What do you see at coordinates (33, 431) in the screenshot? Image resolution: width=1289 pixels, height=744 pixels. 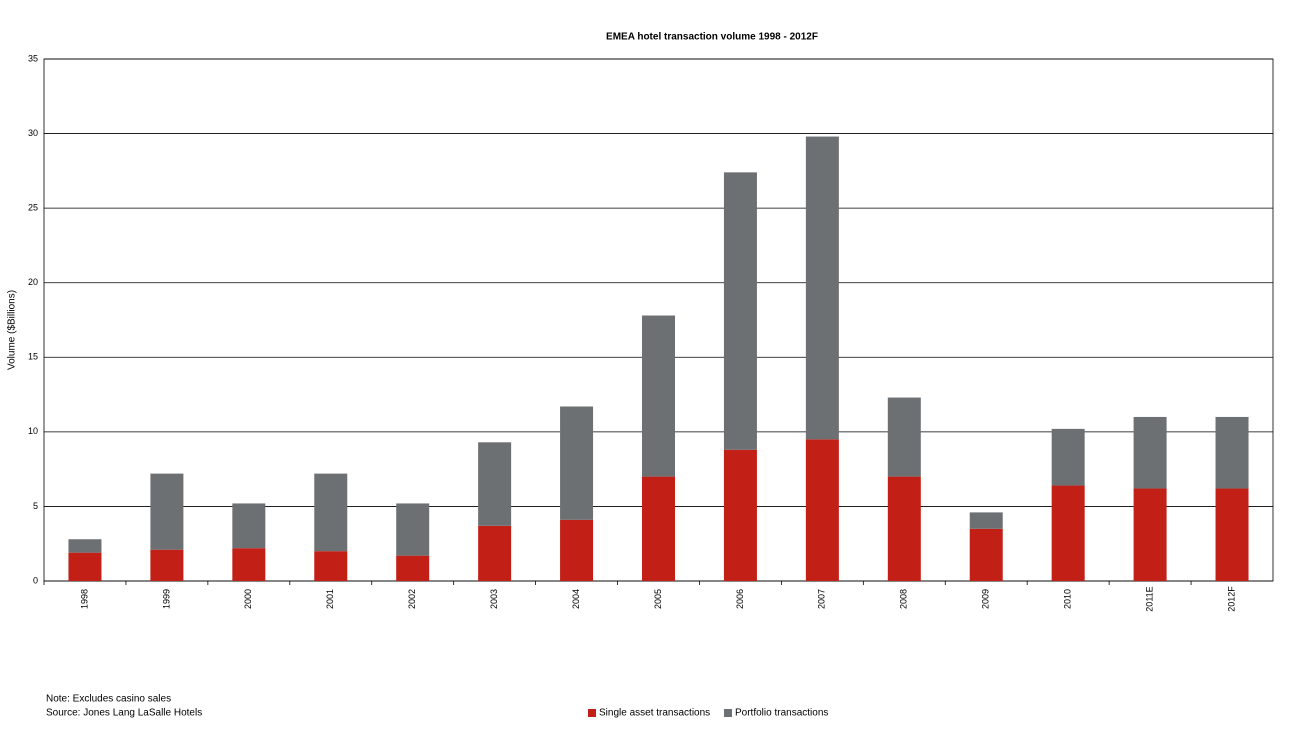 I see `y-tick-label: 10` at bounding box center [33, 431].